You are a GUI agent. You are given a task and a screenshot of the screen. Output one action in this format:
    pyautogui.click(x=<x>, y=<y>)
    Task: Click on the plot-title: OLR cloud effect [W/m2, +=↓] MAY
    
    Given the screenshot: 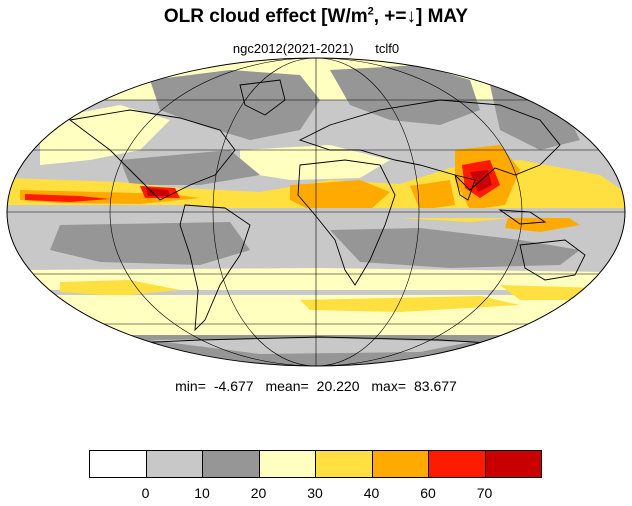 What is the action you would take?
    pyautogui.click(x=316, y=17)
    